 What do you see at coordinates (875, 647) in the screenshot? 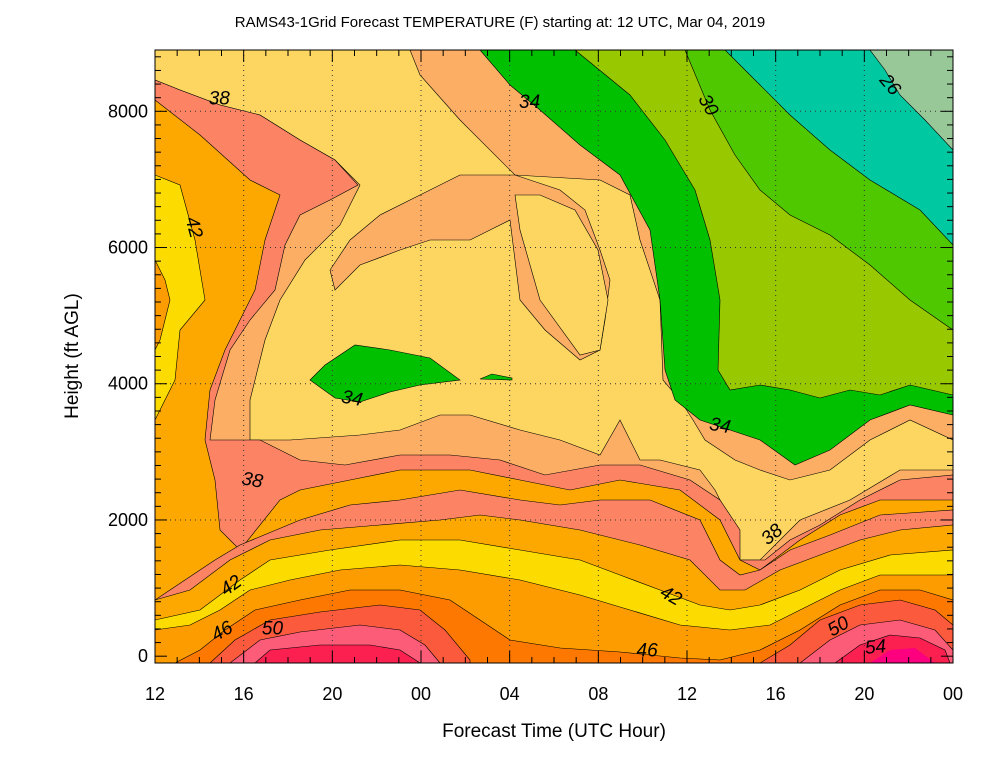
I see `contour-label: 54` at bounding box center [875, 647].